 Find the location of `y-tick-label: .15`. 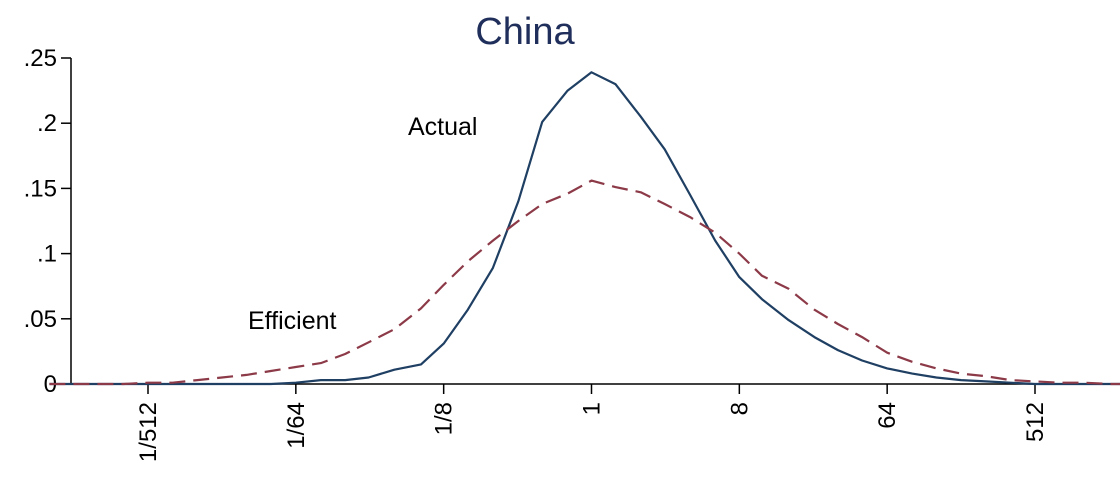

y-tick-label: .15 is located at coordinates (40, 188).